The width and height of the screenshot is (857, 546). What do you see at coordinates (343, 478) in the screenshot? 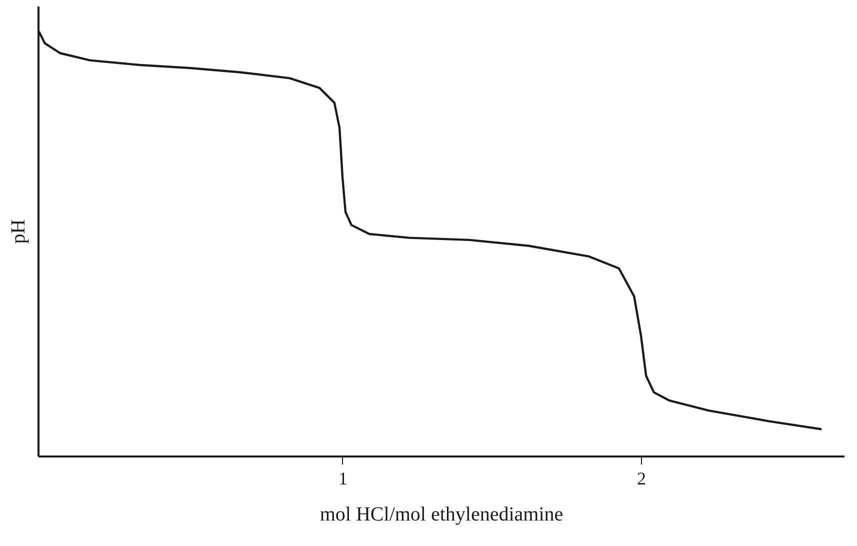
I see `x-tick-label: 1` at bounding box center [343, 478].